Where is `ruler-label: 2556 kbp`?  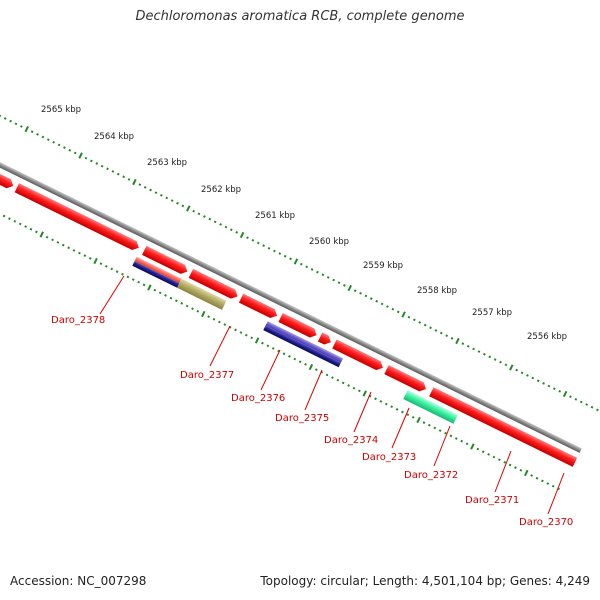 ruler-label: 2556 kbp is located at coordinates (547, 337).